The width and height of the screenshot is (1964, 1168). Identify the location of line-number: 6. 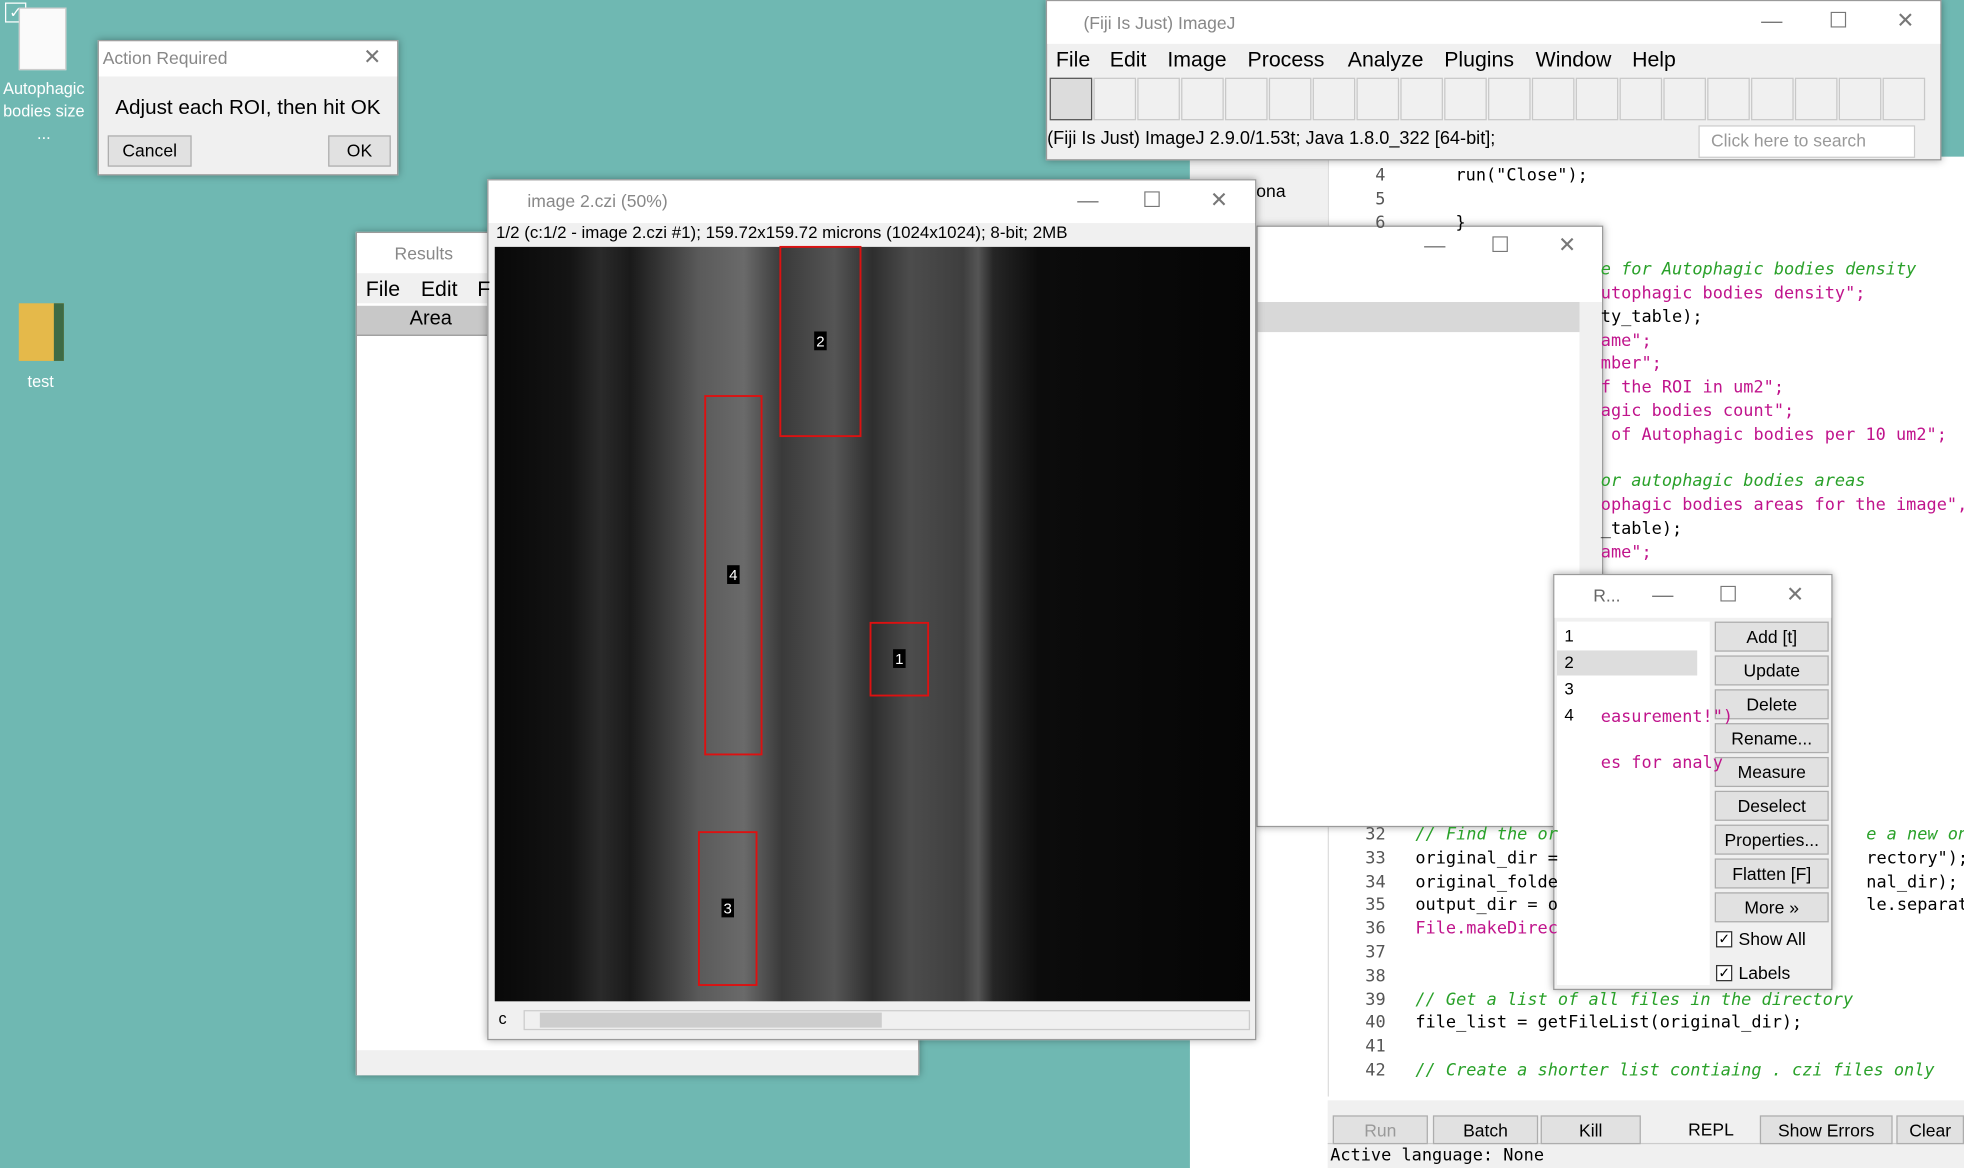
(1380, 222).